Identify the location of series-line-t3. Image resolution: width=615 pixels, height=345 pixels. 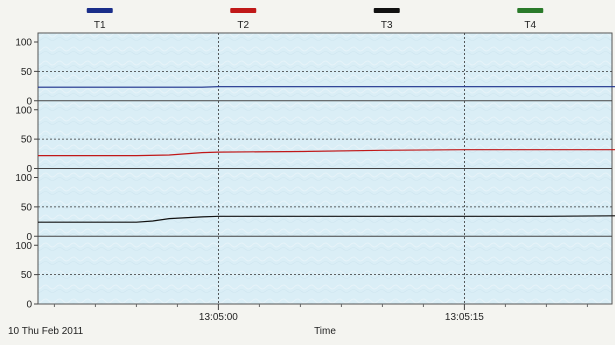
(326, 219).